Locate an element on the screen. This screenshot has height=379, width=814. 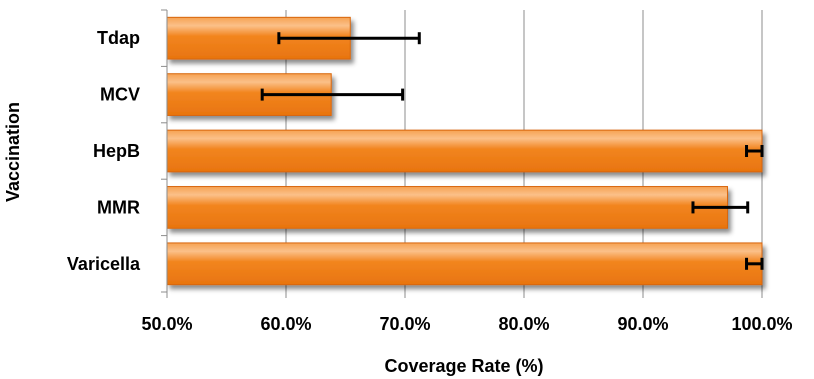
y-tick-label: MMR is located at coordinates (118, 207).